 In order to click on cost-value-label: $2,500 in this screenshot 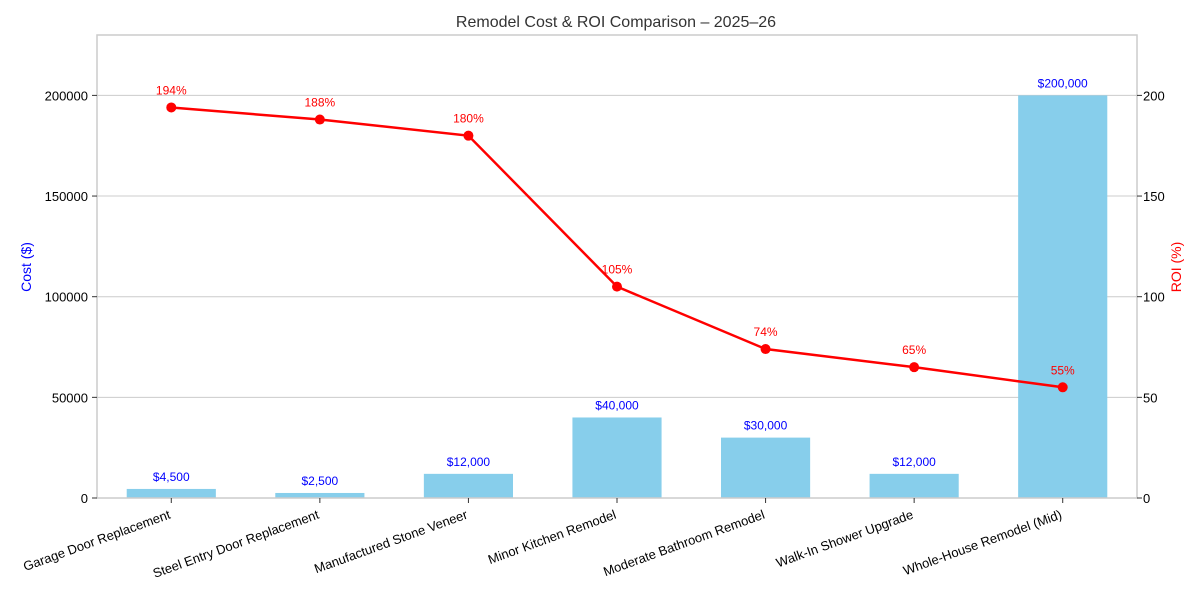, I will do `click(320, 481)`.